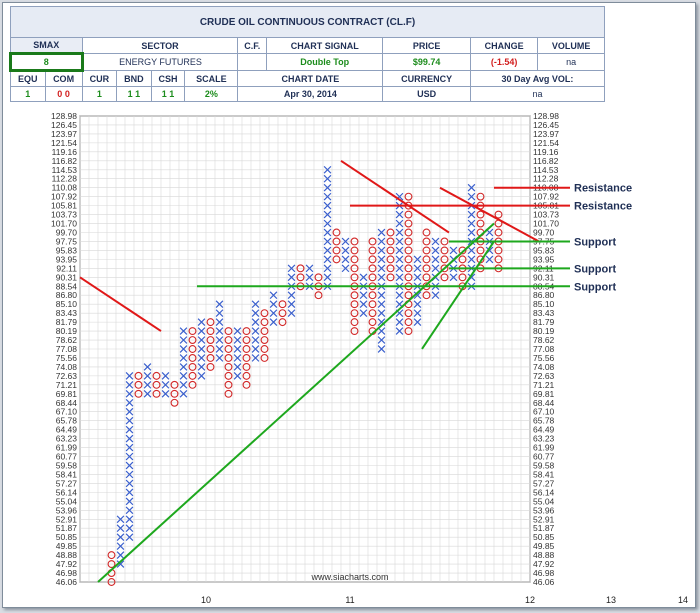 The height and width of the screenshot is (613, 700). Describe the element at coordinates (67, 564) in the screenshot. I see `y-tick-label-left: 47.92` at that location.